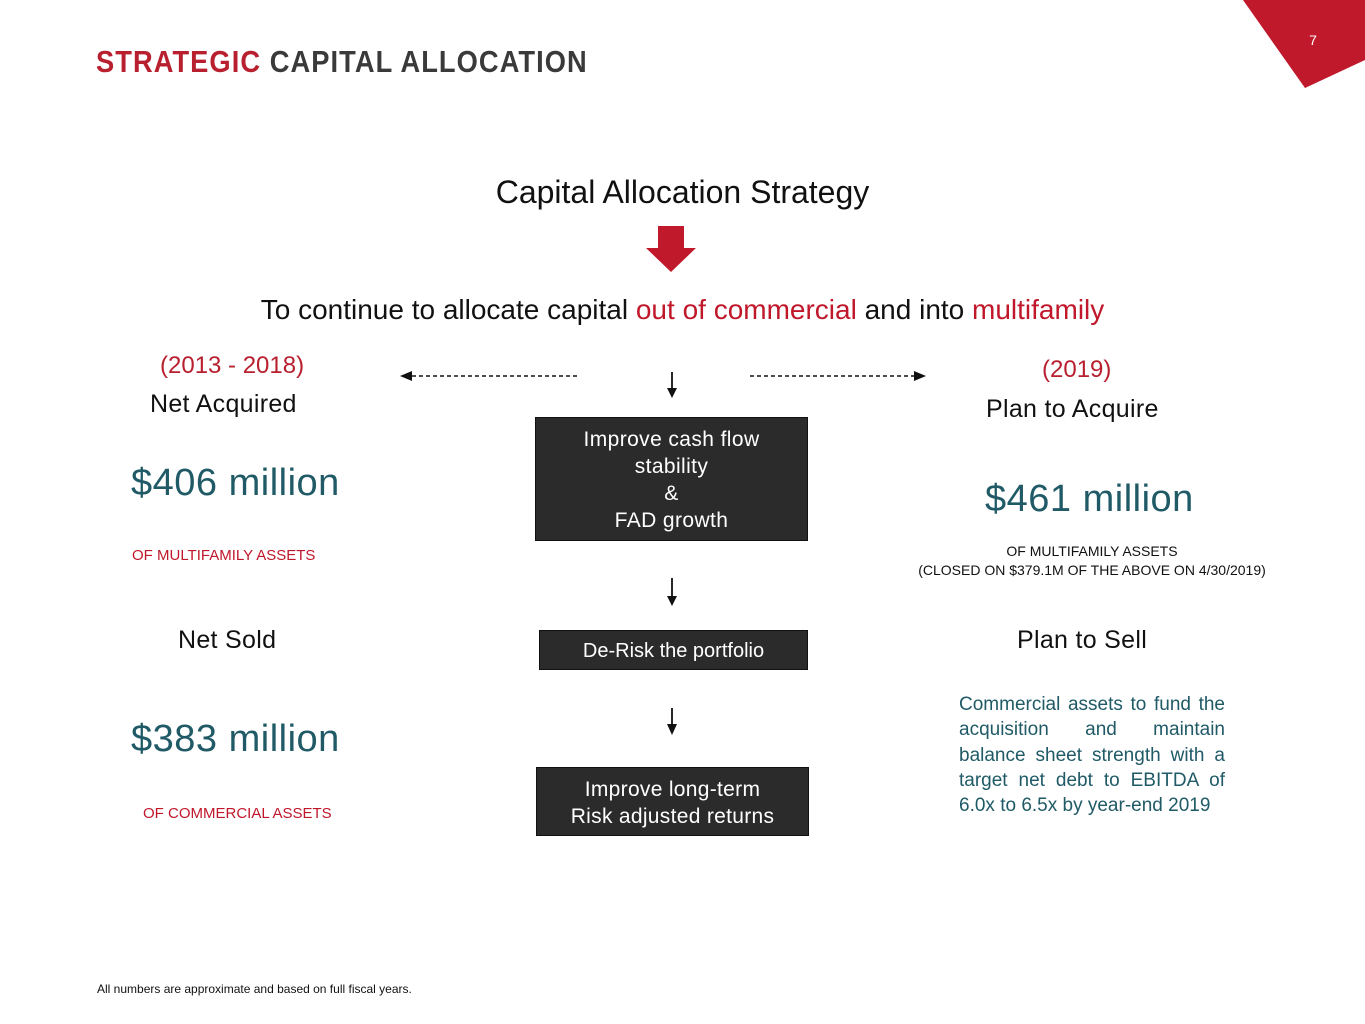 The width and height of the screenshot is (1365, 1024). I want to click on de-risk-label: De-Risk the portfolio, so click(673, 651).